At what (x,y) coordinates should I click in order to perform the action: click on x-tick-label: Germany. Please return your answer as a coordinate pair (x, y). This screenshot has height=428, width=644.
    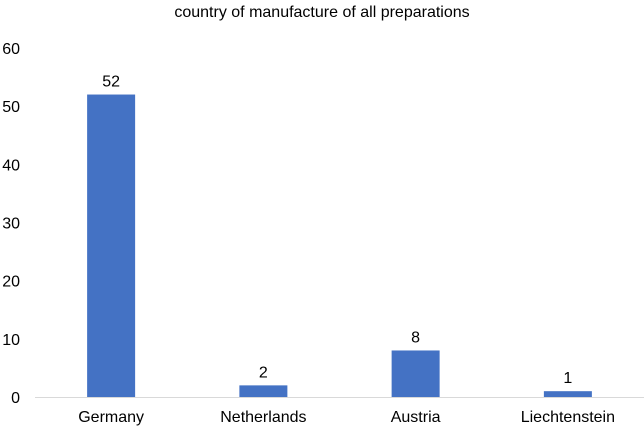
    Looking at the image, I should click on (111, 417).